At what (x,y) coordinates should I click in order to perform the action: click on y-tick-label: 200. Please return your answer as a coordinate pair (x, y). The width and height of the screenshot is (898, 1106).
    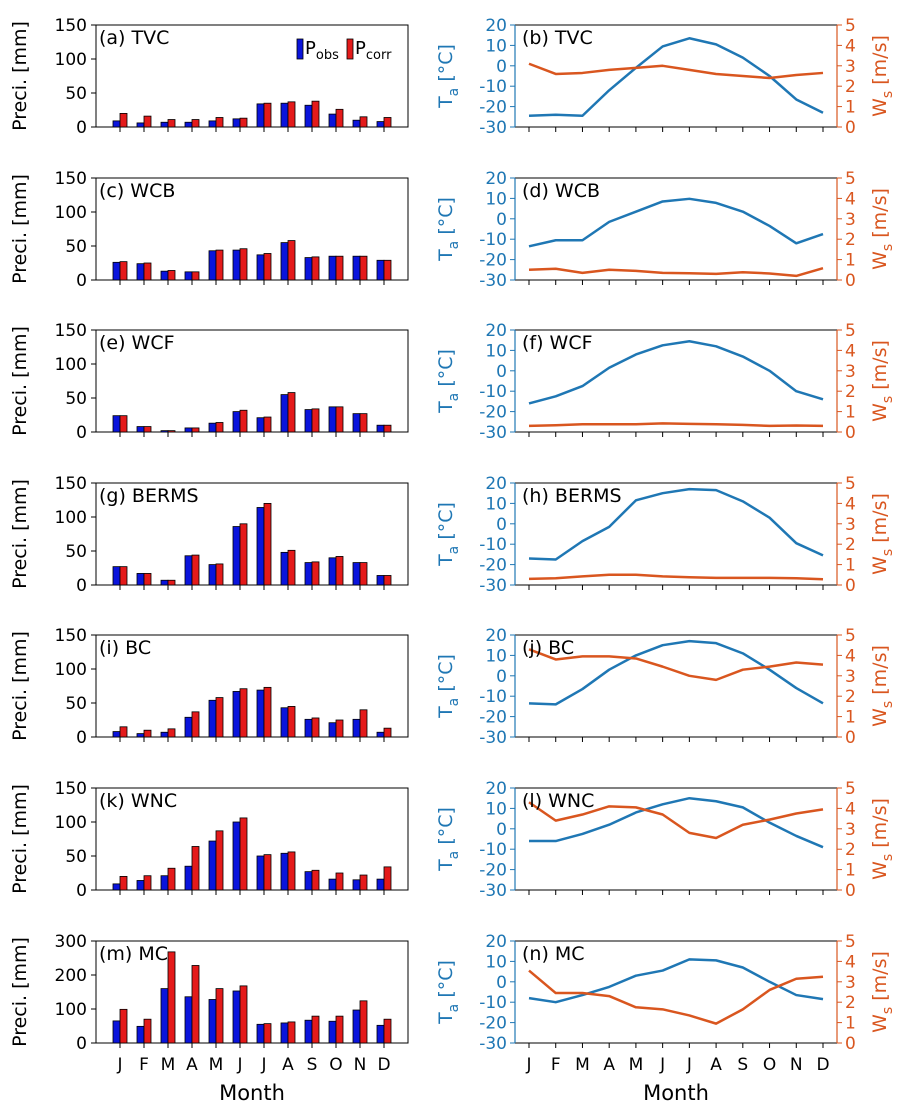
    Looking at the image, I should click on (71, 976).